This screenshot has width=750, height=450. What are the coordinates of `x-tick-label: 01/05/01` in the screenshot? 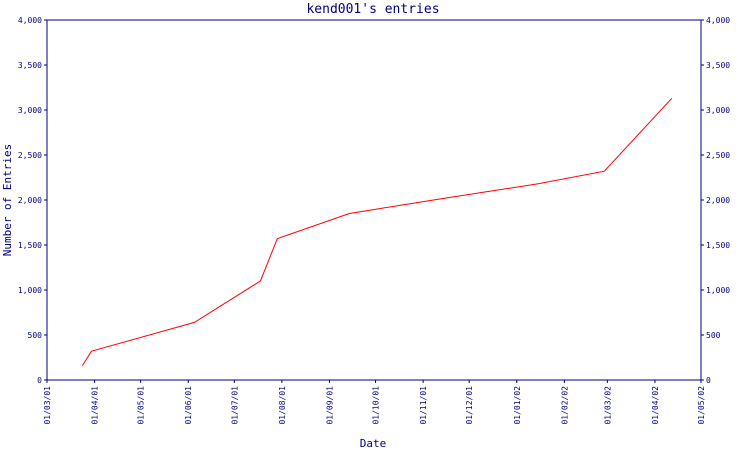 It's located at (141, 405).